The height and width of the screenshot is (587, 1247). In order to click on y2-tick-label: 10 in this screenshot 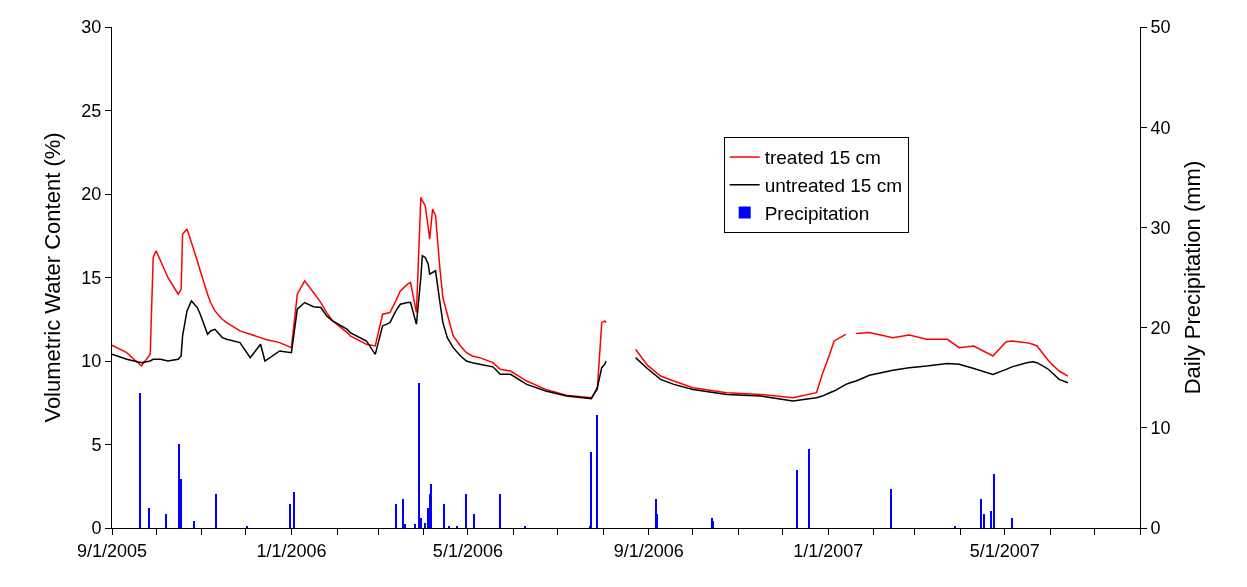, I will do `click(1160, 428)`.